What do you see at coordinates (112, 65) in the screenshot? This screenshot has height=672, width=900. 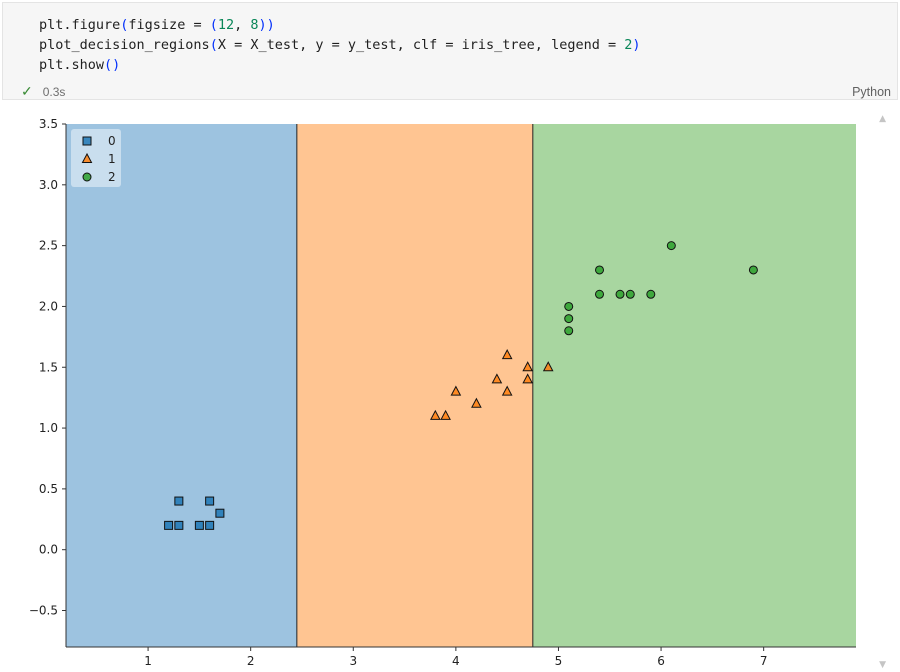 I see `code-token: ()` at bounding box center [112, 65].